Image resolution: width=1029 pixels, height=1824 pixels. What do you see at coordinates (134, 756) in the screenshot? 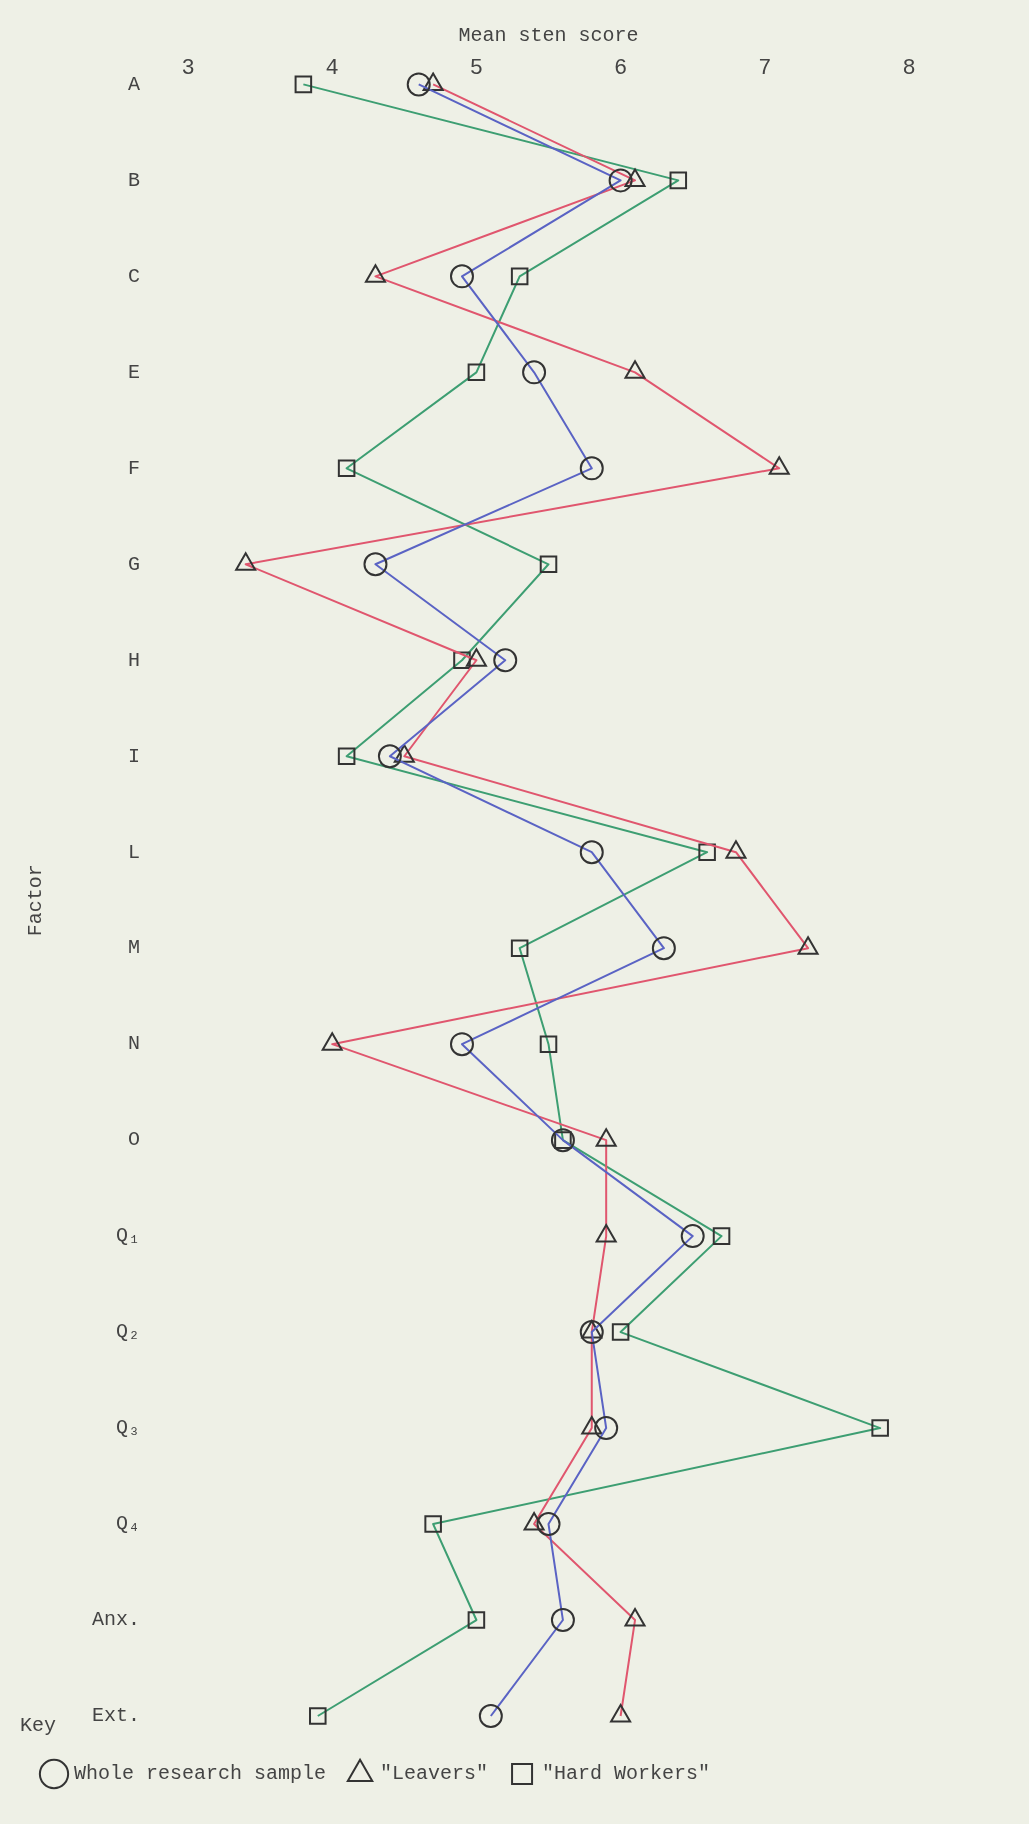
I see `y-tick-label: I` at bounding box center [134, 756].